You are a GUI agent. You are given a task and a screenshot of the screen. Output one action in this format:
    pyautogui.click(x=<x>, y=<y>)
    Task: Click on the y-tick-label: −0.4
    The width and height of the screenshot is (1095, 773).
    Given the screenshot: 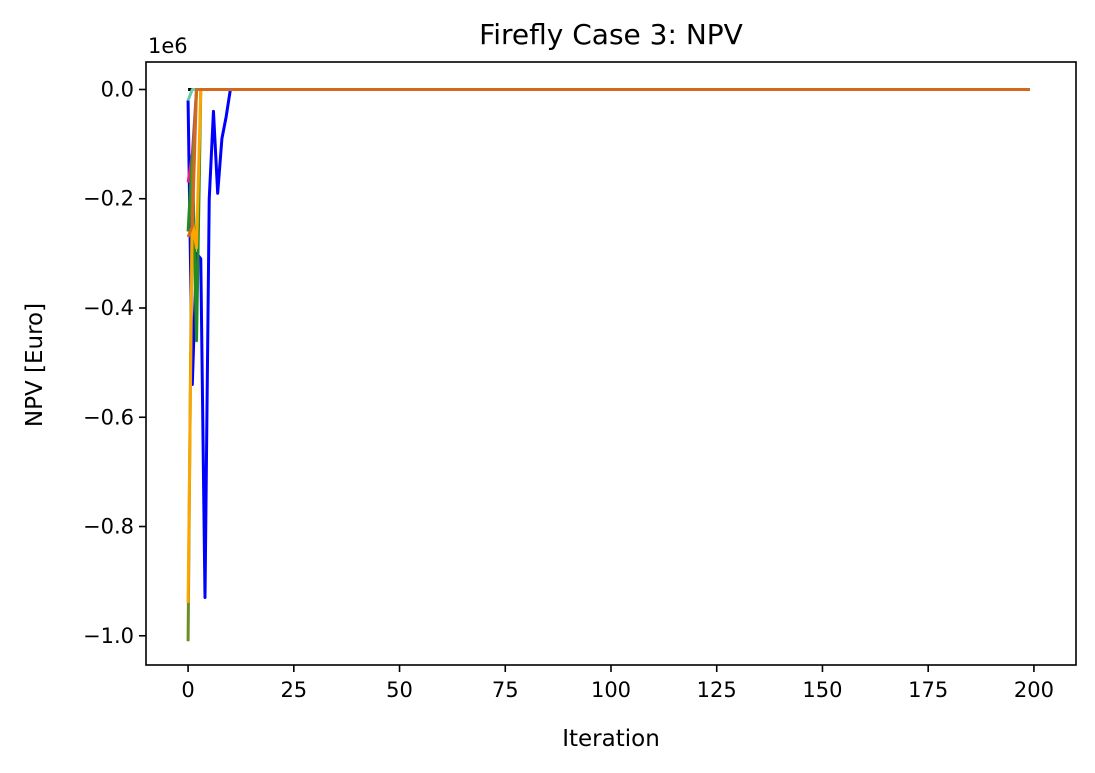 What is the action you would take?
    pyautogui.click(x=108, y=308)
    